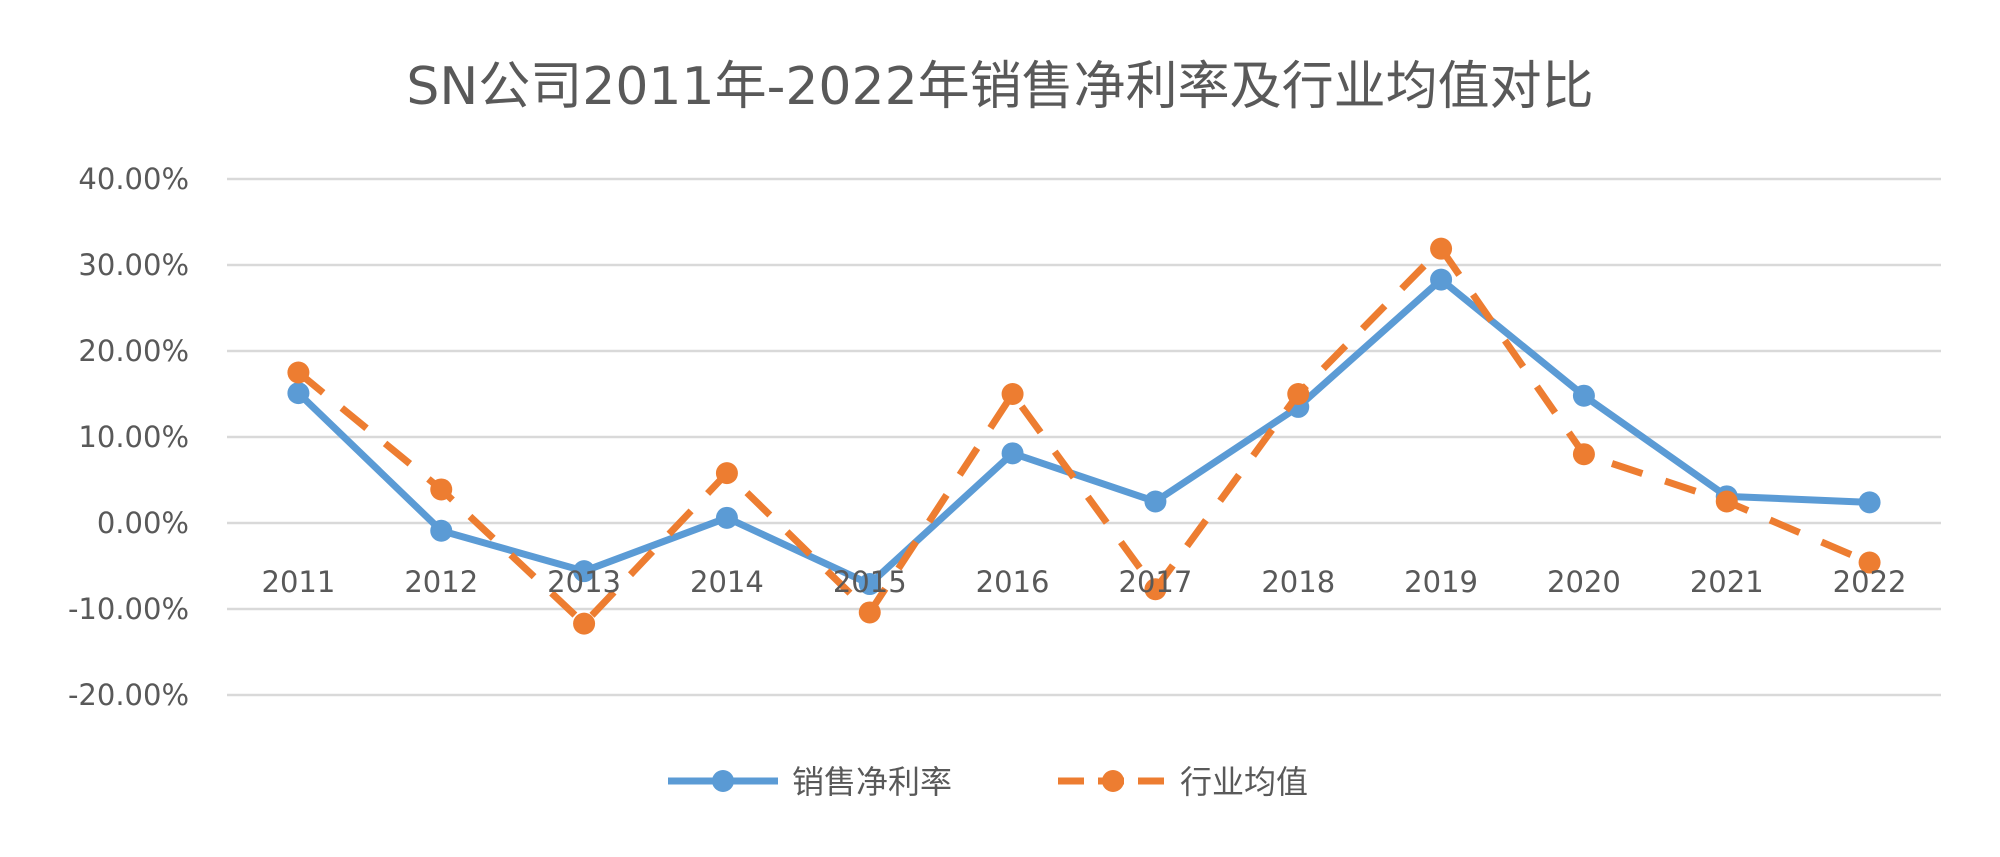 The image size is (2000, 857). I want to click on legend: 销售净利率 行业均值, so click(988, 782).